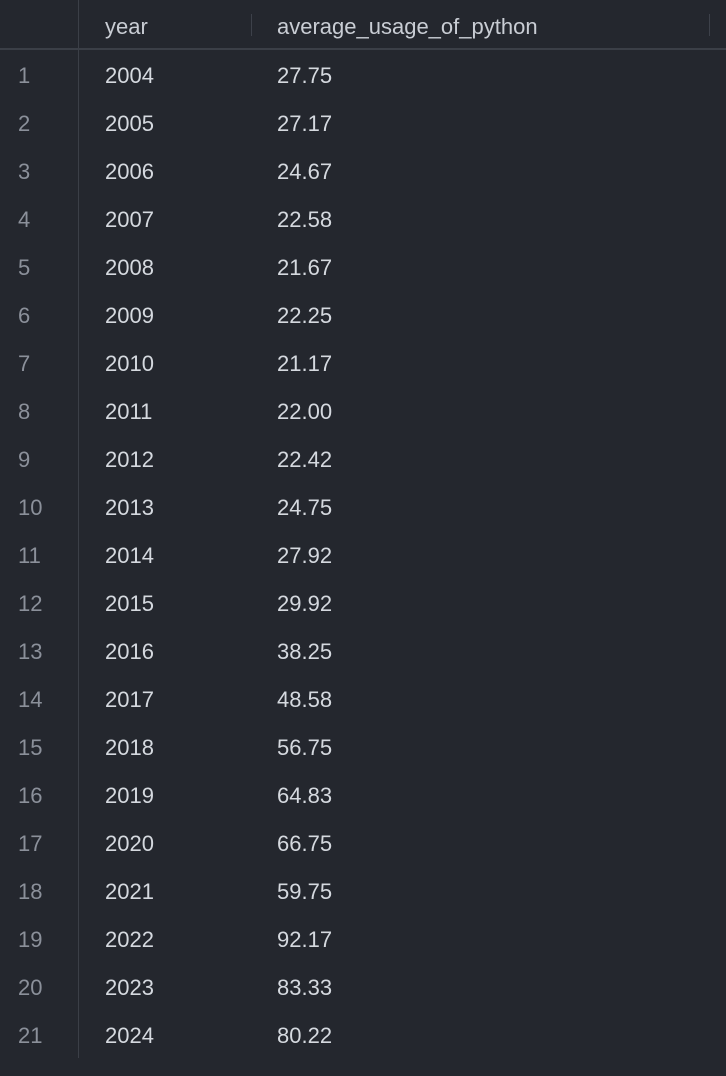  I want to click on table-row: 14 2017 48.58, so click(363, 700).